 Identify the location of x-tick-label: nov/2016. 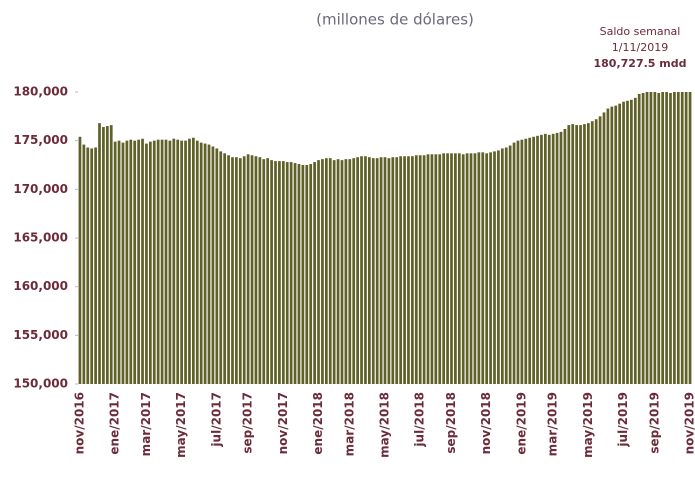
(79, 423).